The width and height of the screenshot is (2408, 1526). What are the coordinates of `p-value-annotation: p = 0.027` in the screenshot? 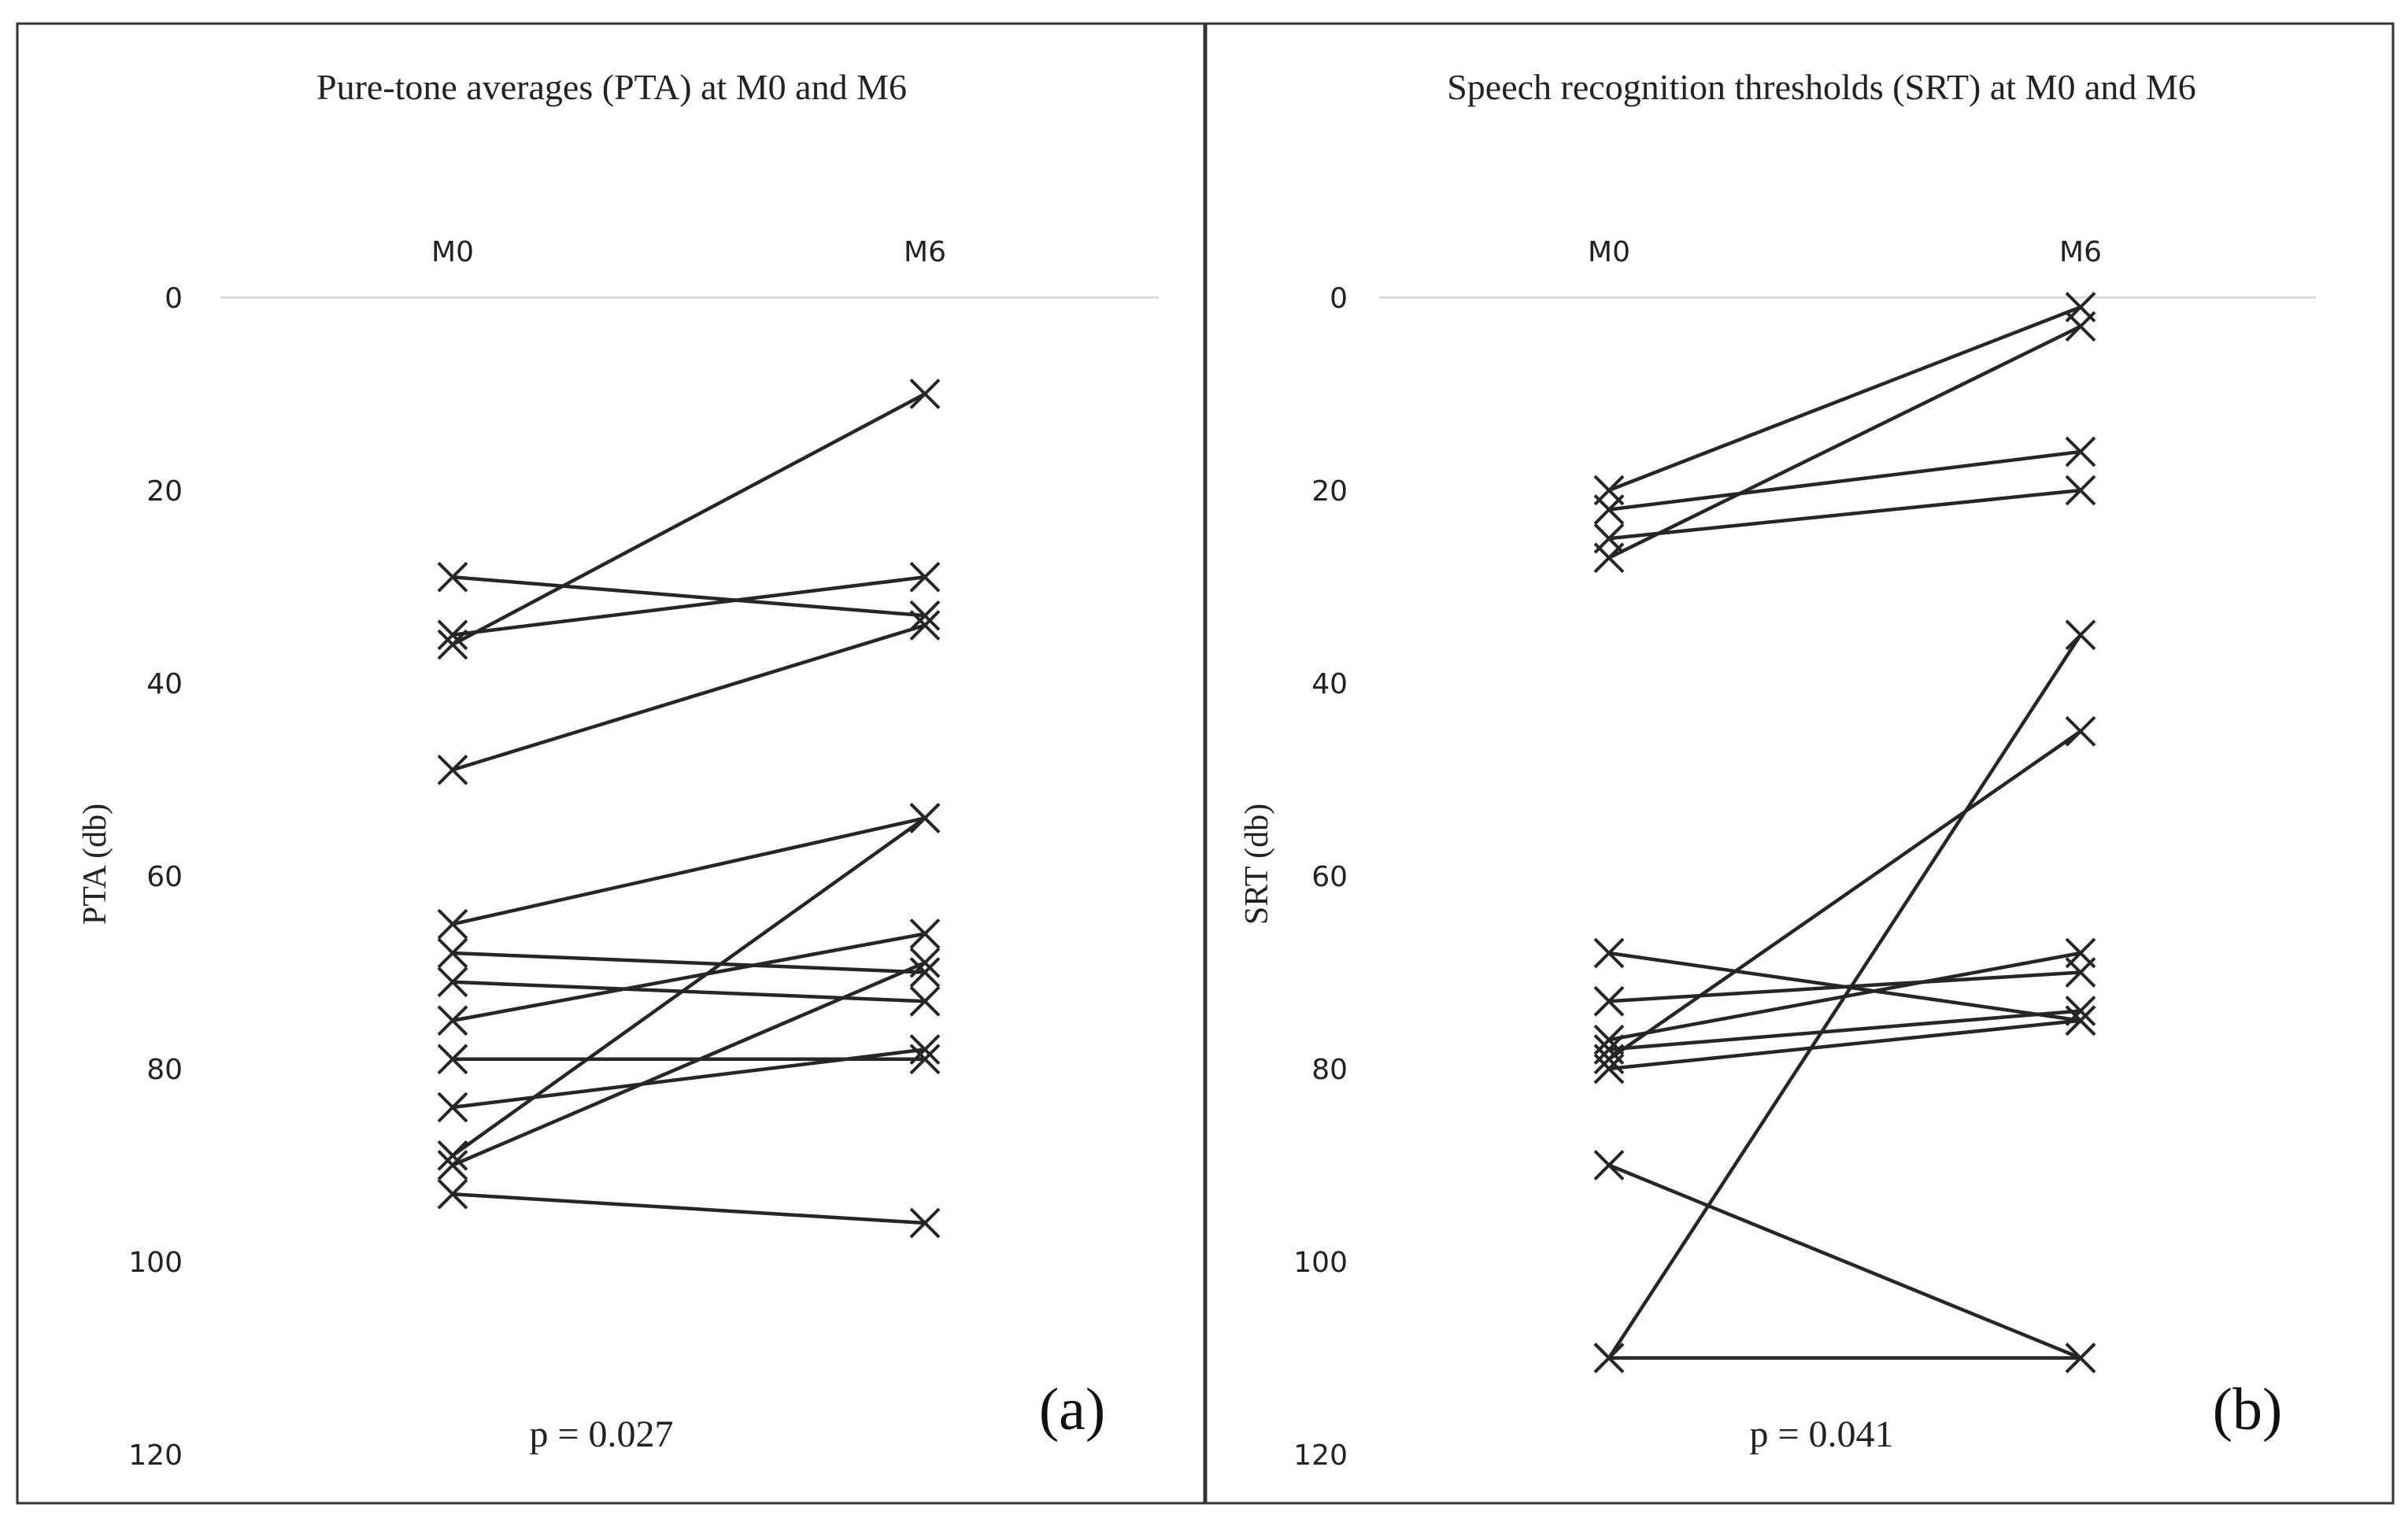 It's located at (601, 1434).